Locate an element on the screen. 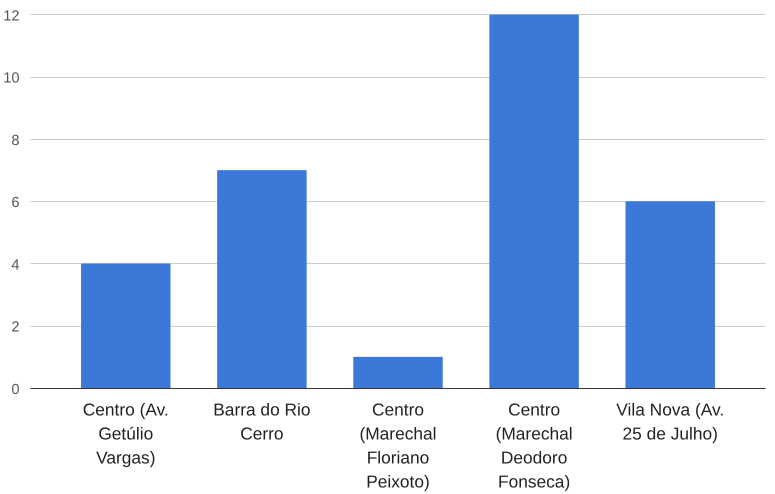 The height and width of the screenshot is (494, 775). y-tick-label: 0 is located at coordinates (15, 390).